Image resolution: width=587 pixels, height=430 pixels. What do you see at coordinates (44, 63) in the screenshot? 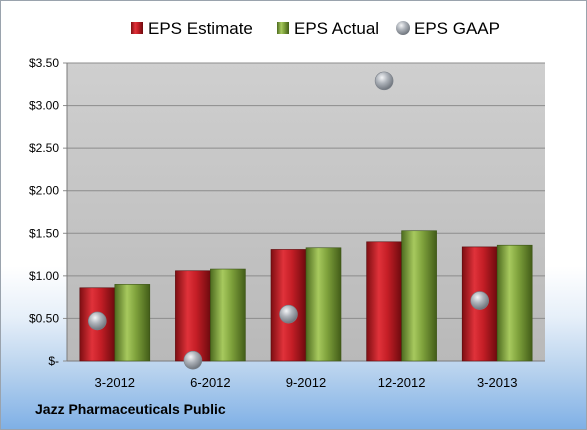
I see `y-tick-label: $3.50` at bounding box center [44, 63].